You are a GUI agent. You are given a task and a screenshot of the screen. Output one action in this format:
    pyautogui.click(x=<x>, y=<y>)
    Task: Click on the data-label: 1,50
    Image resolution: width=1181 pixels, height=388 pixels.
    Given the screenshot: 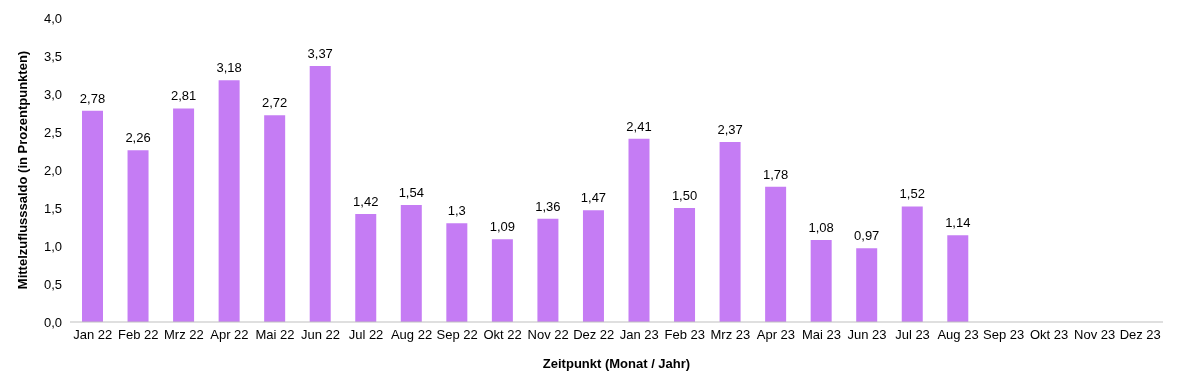 What is the action you would take?
    pyautogui.click(x=684, y=195)
    